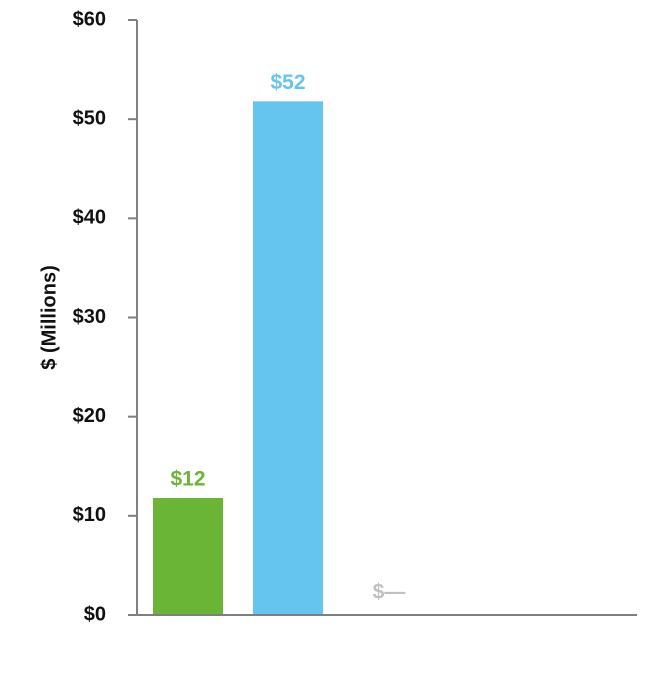 The image size is (658, 690). Describe the element at coordinates (89, 515) in the screenshot. I see `y-tick-label: $10` at that location.